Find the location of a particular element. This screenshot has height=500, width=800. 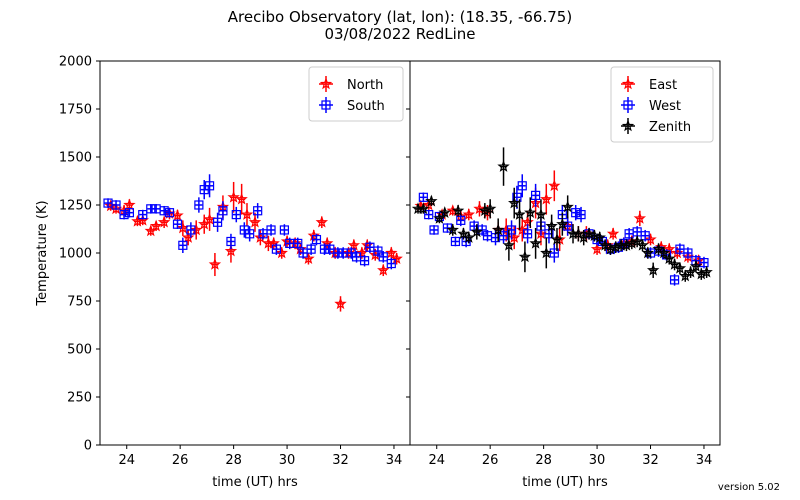

x-axis-label: time (UT) hrs is located at coordinates (255, 482).